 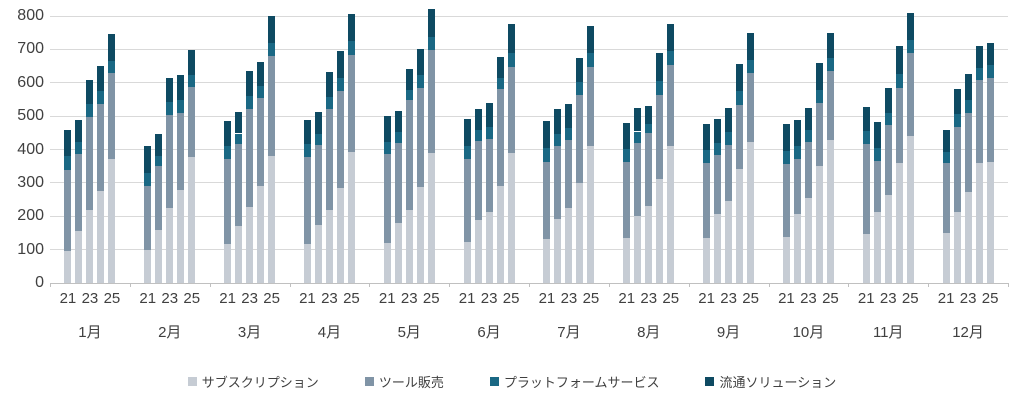 What do you see at coordinates (968, 332) in the screenshot?
I see `month-label: 12月` at bounding box center [968, 332].